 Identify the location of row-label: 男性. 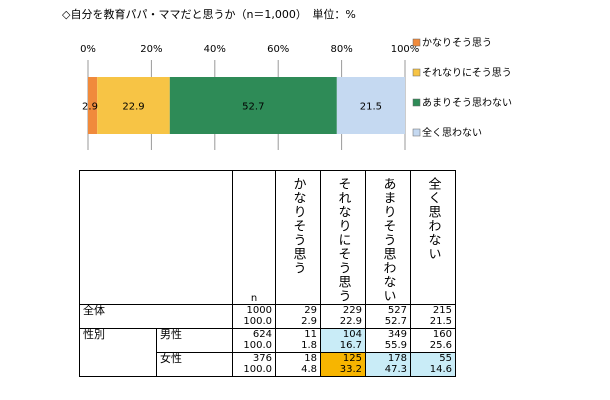
(194, 340).